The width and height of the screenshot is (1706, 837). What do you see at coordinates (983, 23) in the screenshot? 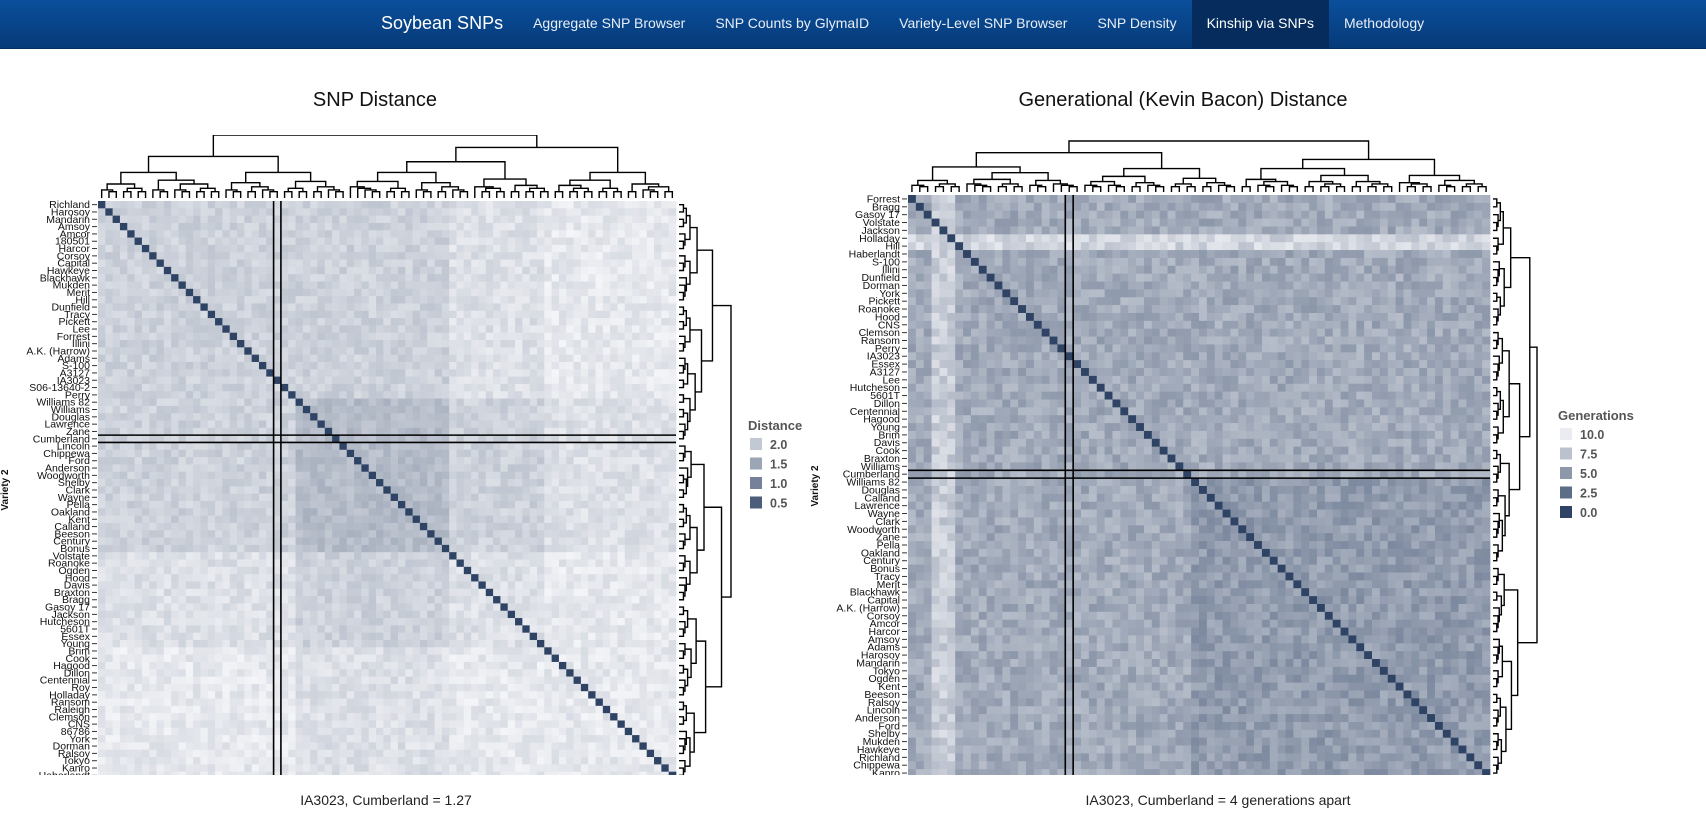
I see `nav-variety-level-snp-browser: Variety-Level SNP Browser` at bounding box center [983, 23].